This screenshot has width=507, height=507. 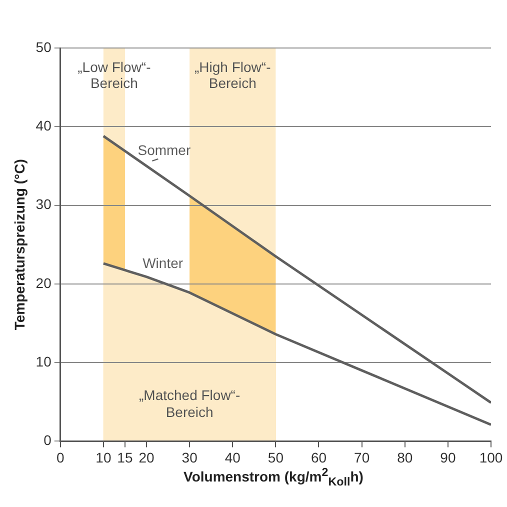 I want to click on band-label: „Low Flow“-Bereich, so click(x=115, y=74).